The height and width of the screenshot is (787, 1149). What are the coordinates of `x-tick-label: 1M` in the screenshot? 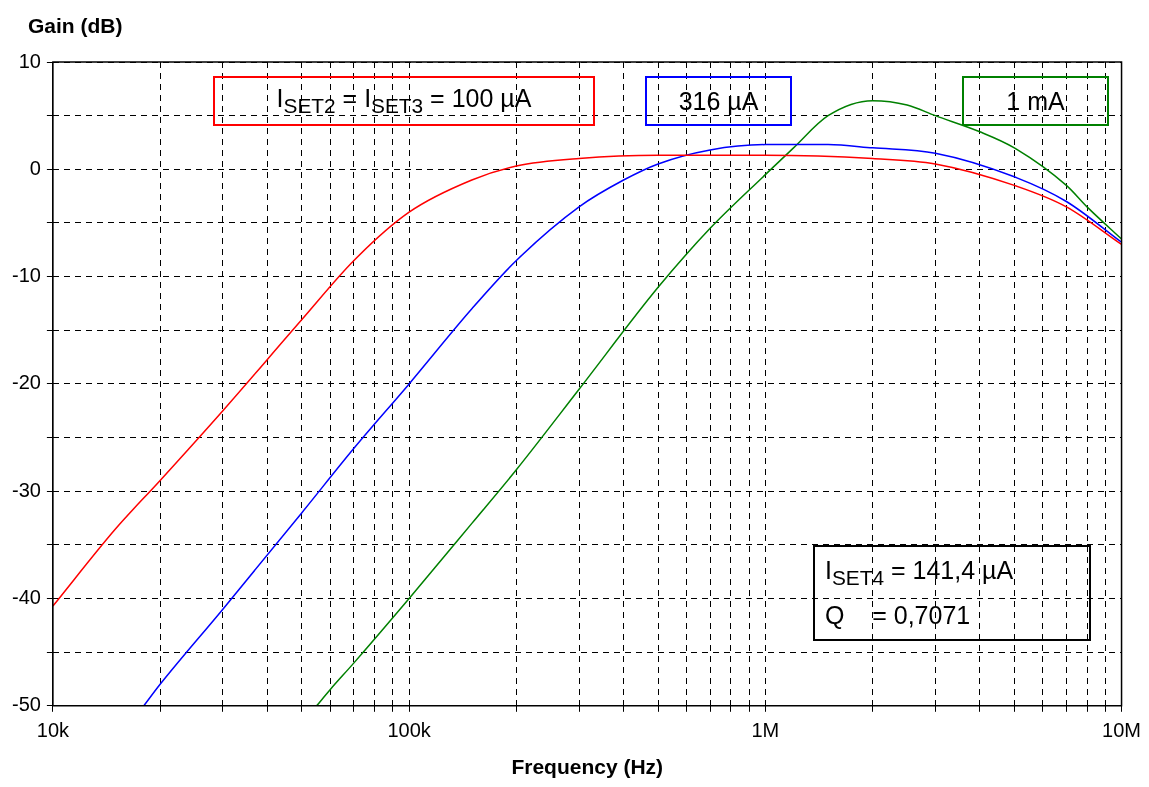 It's located at (765, 730).